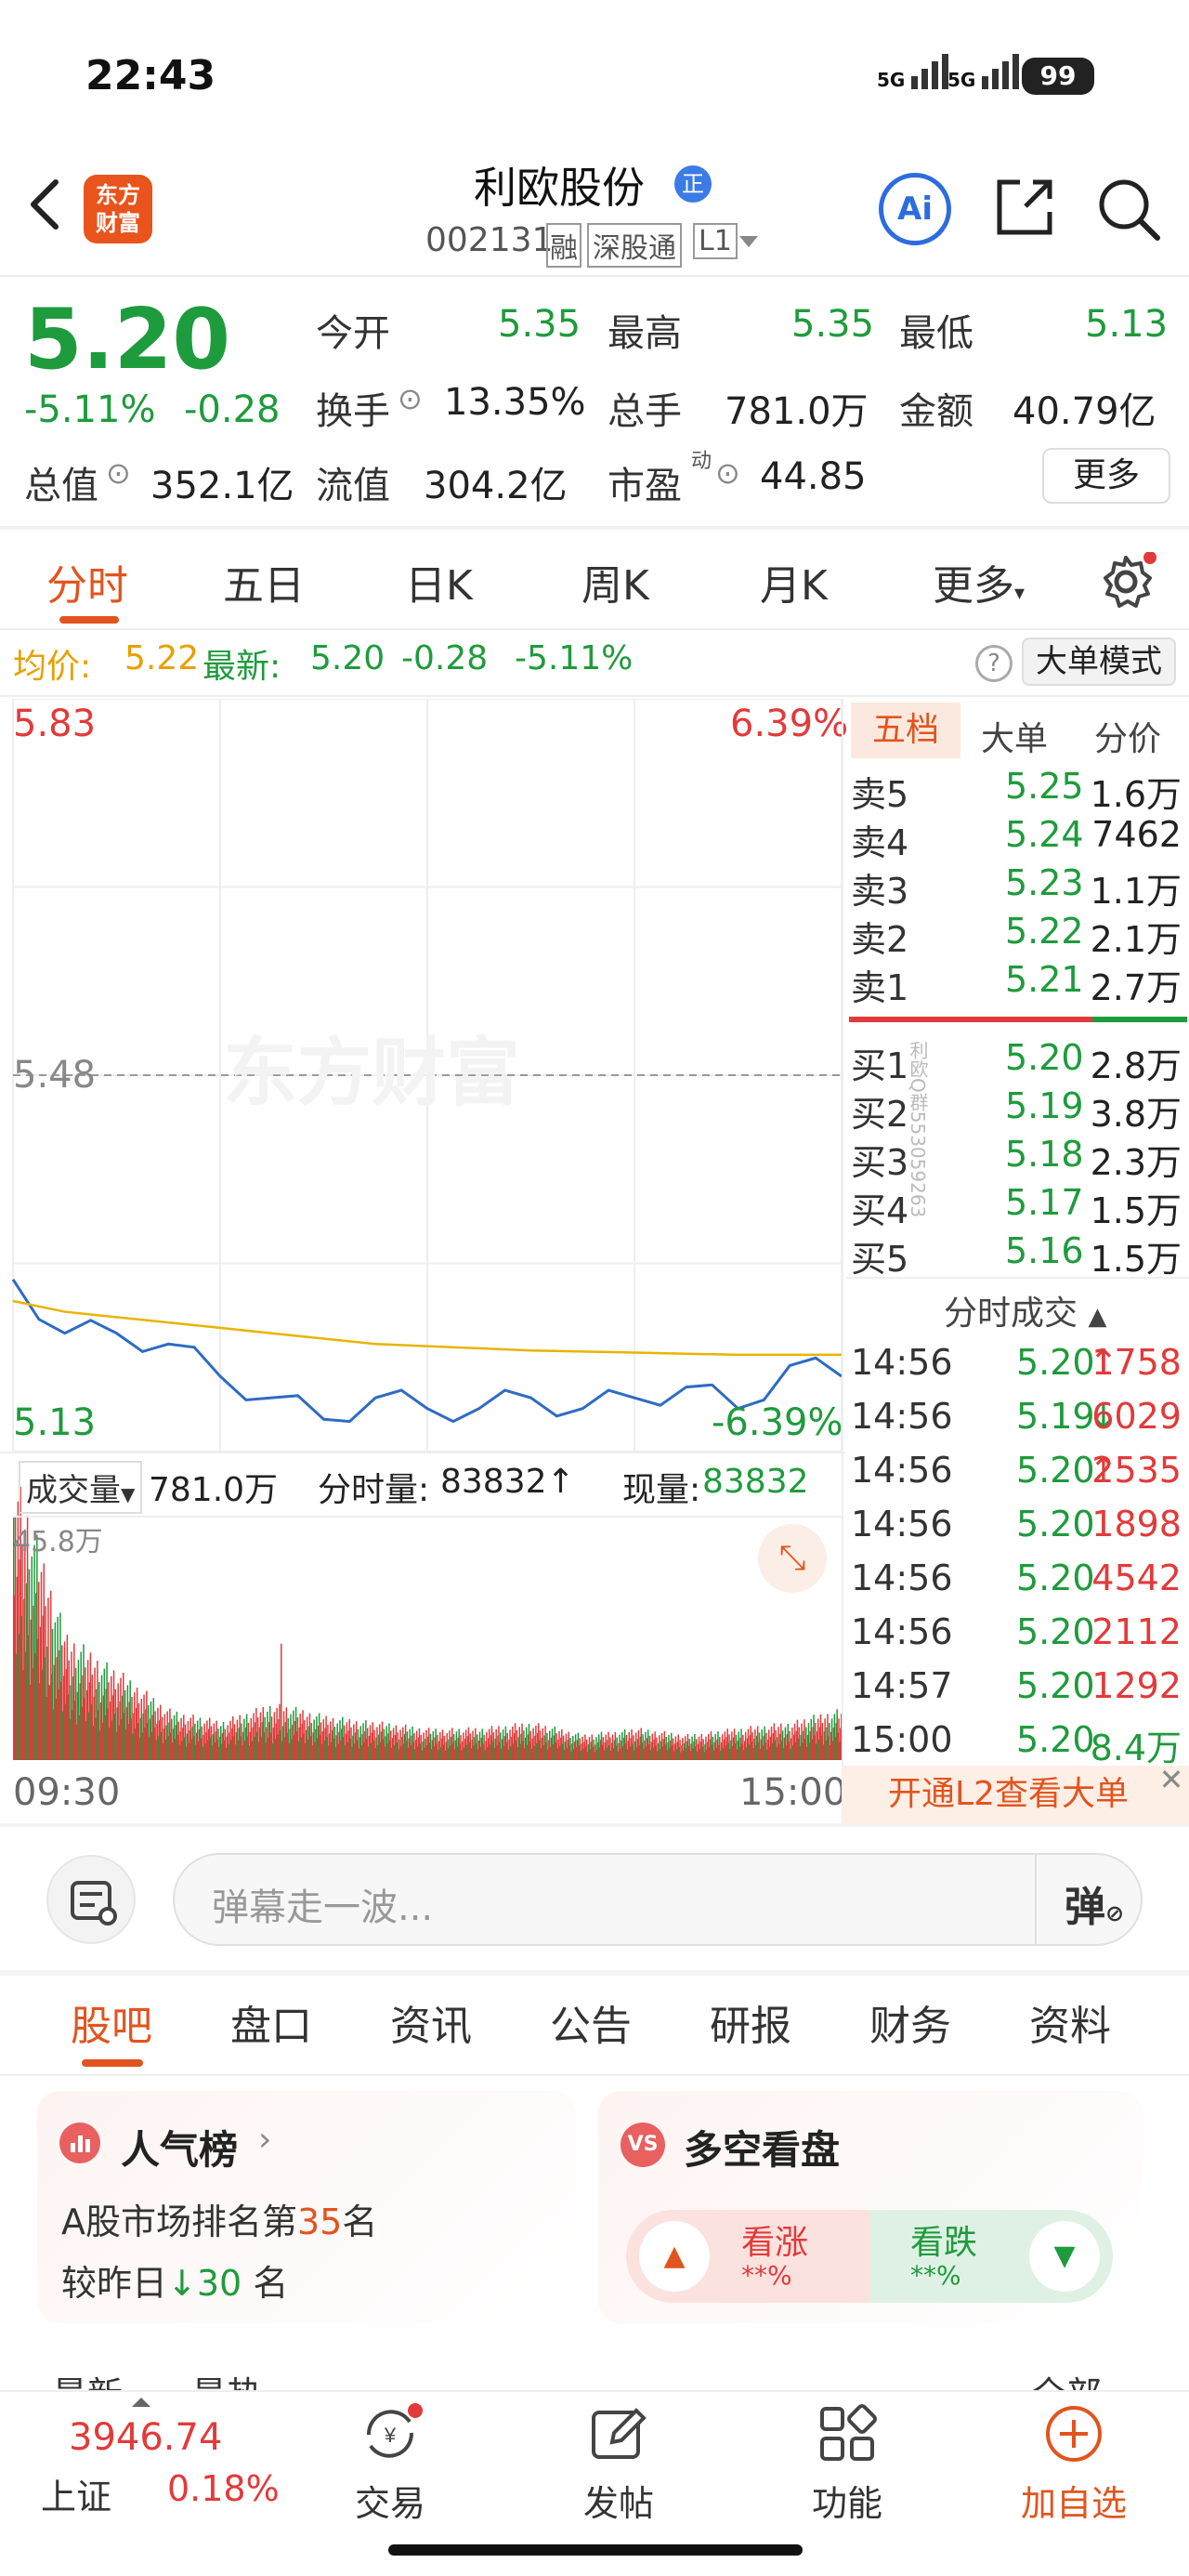 Image resolution: width=1189 pixels, height=2576 pixels. What do you see at coordinates (1018, 887) in the screenshot?
I see `ask-row: 卖3 5.23 1.1万` at bounding box center [1018, 887].